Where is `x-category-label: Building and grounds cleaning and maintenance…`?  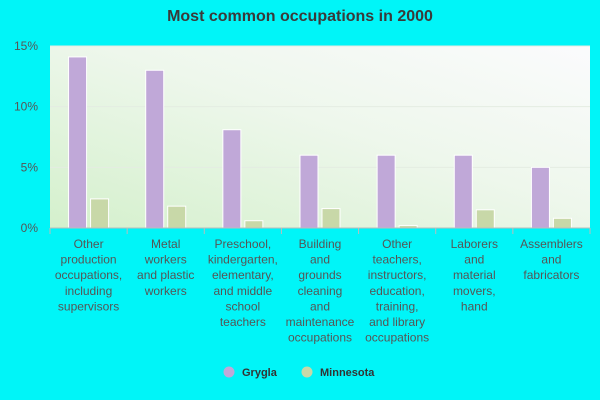
x-category-label: Building and grounds cleaning and maintenance… is located at coordinates (320, 291).